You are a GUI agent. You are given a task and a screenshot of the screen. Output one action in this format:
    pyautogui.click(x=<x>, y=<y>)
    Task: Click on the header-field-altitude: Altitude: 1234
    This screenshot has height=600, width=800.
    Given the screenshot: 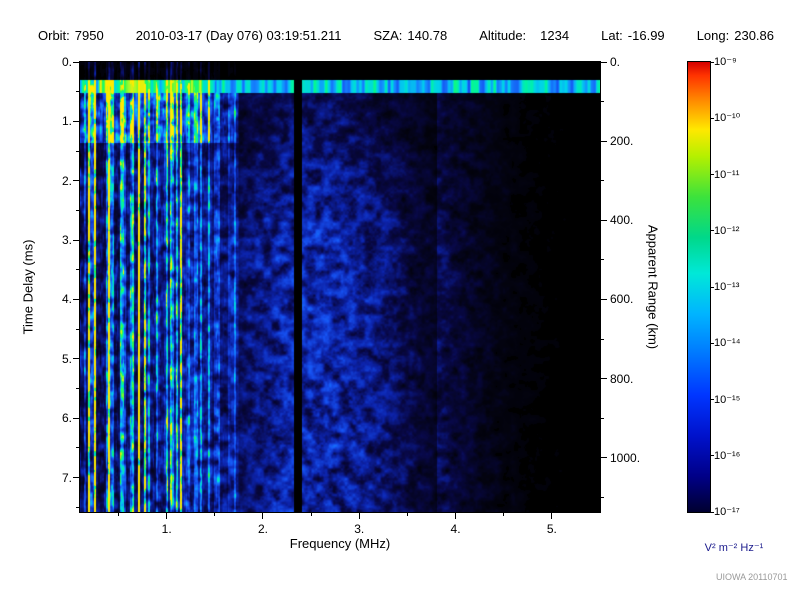 What is the action you would take?
    pyautogui.click(x=524, y=35)
    